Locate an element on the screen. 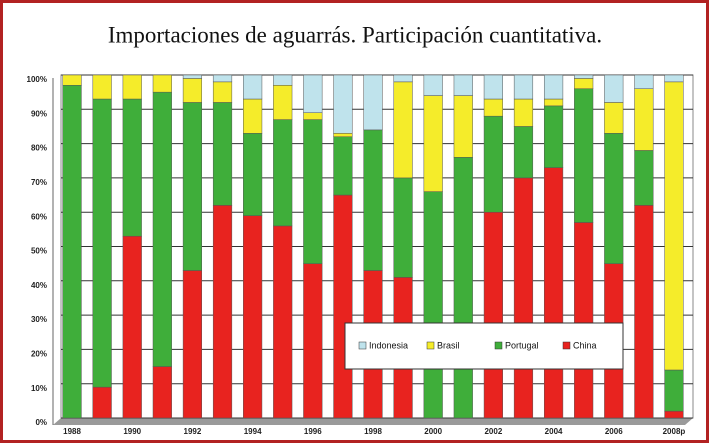 The image size is (709, 443). x-tick-label: 1990 is located at coordinates (132, 431).